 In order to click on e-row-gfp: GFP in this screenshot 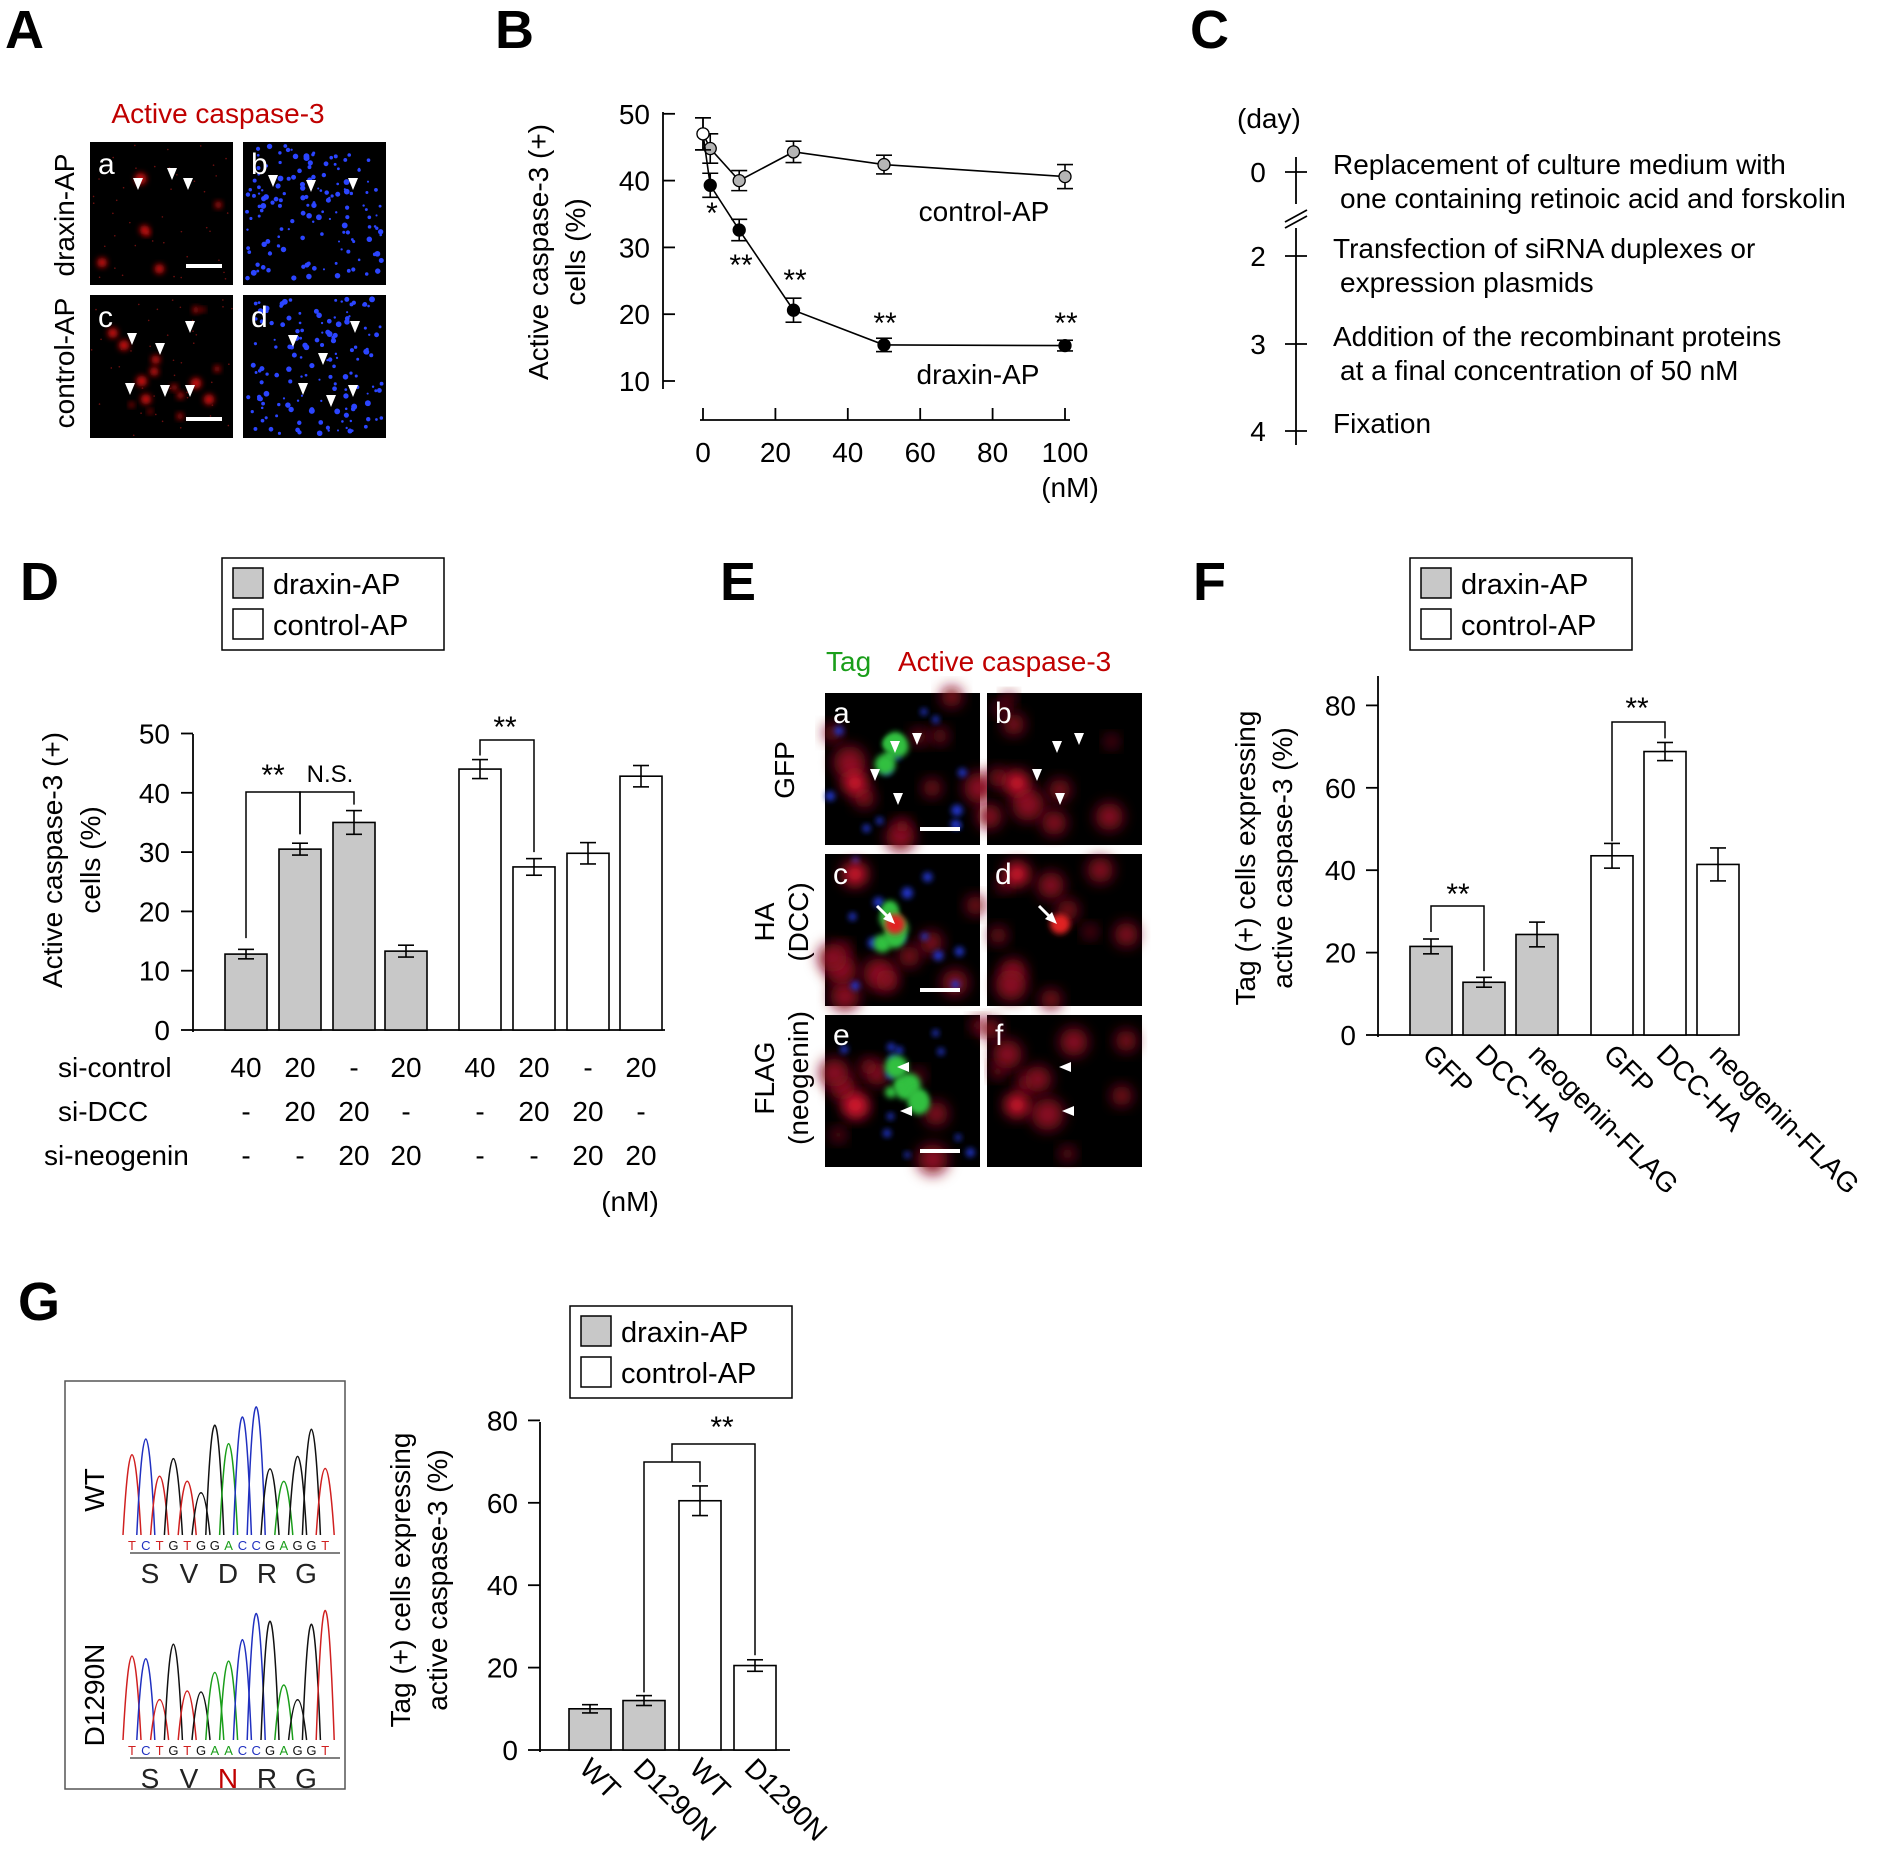, I will do `click(784, 770)`.